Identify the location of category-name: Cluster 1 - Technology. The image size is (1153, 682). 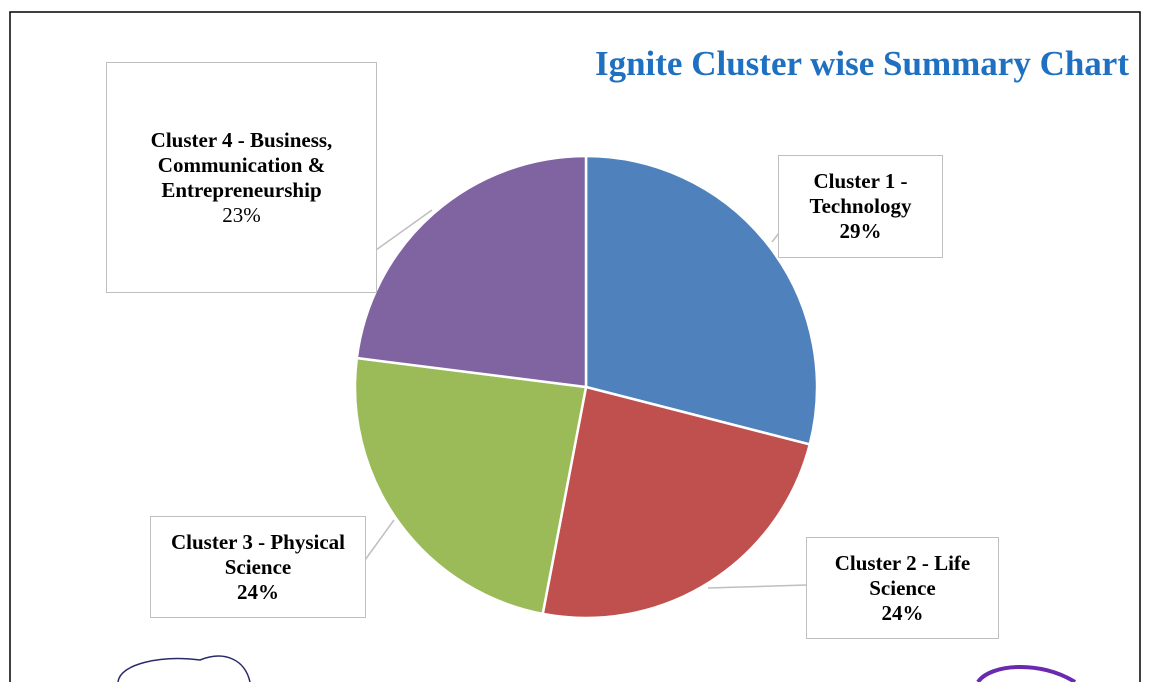
(860, 193).